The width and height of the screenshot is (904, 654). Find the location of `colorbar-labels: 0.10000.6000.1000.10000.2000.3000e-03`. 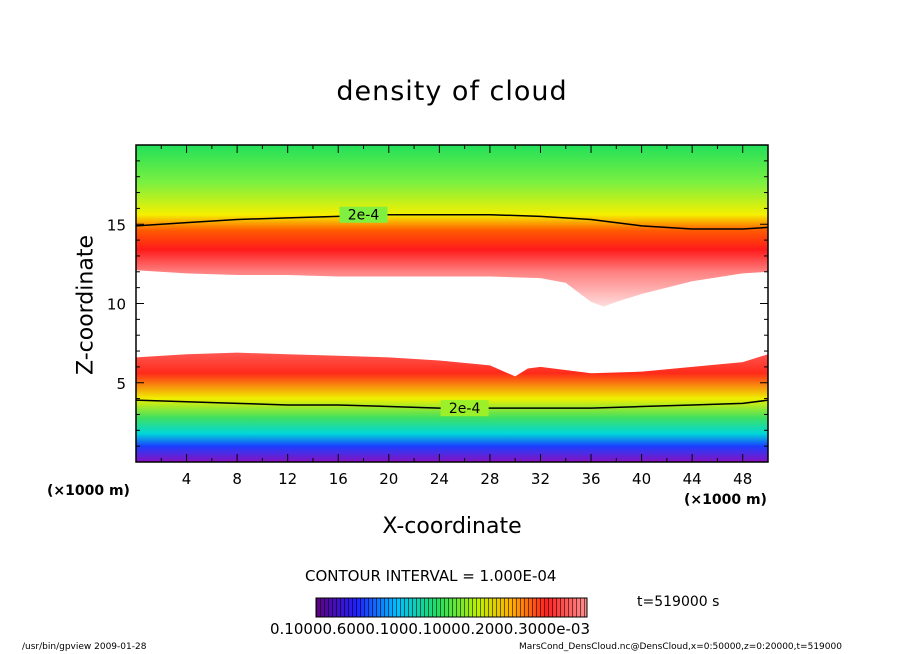

colorbar-labels: 0.10000.6000.1000.10000.2000.3000e-03 is located at coordinates (430, 629).